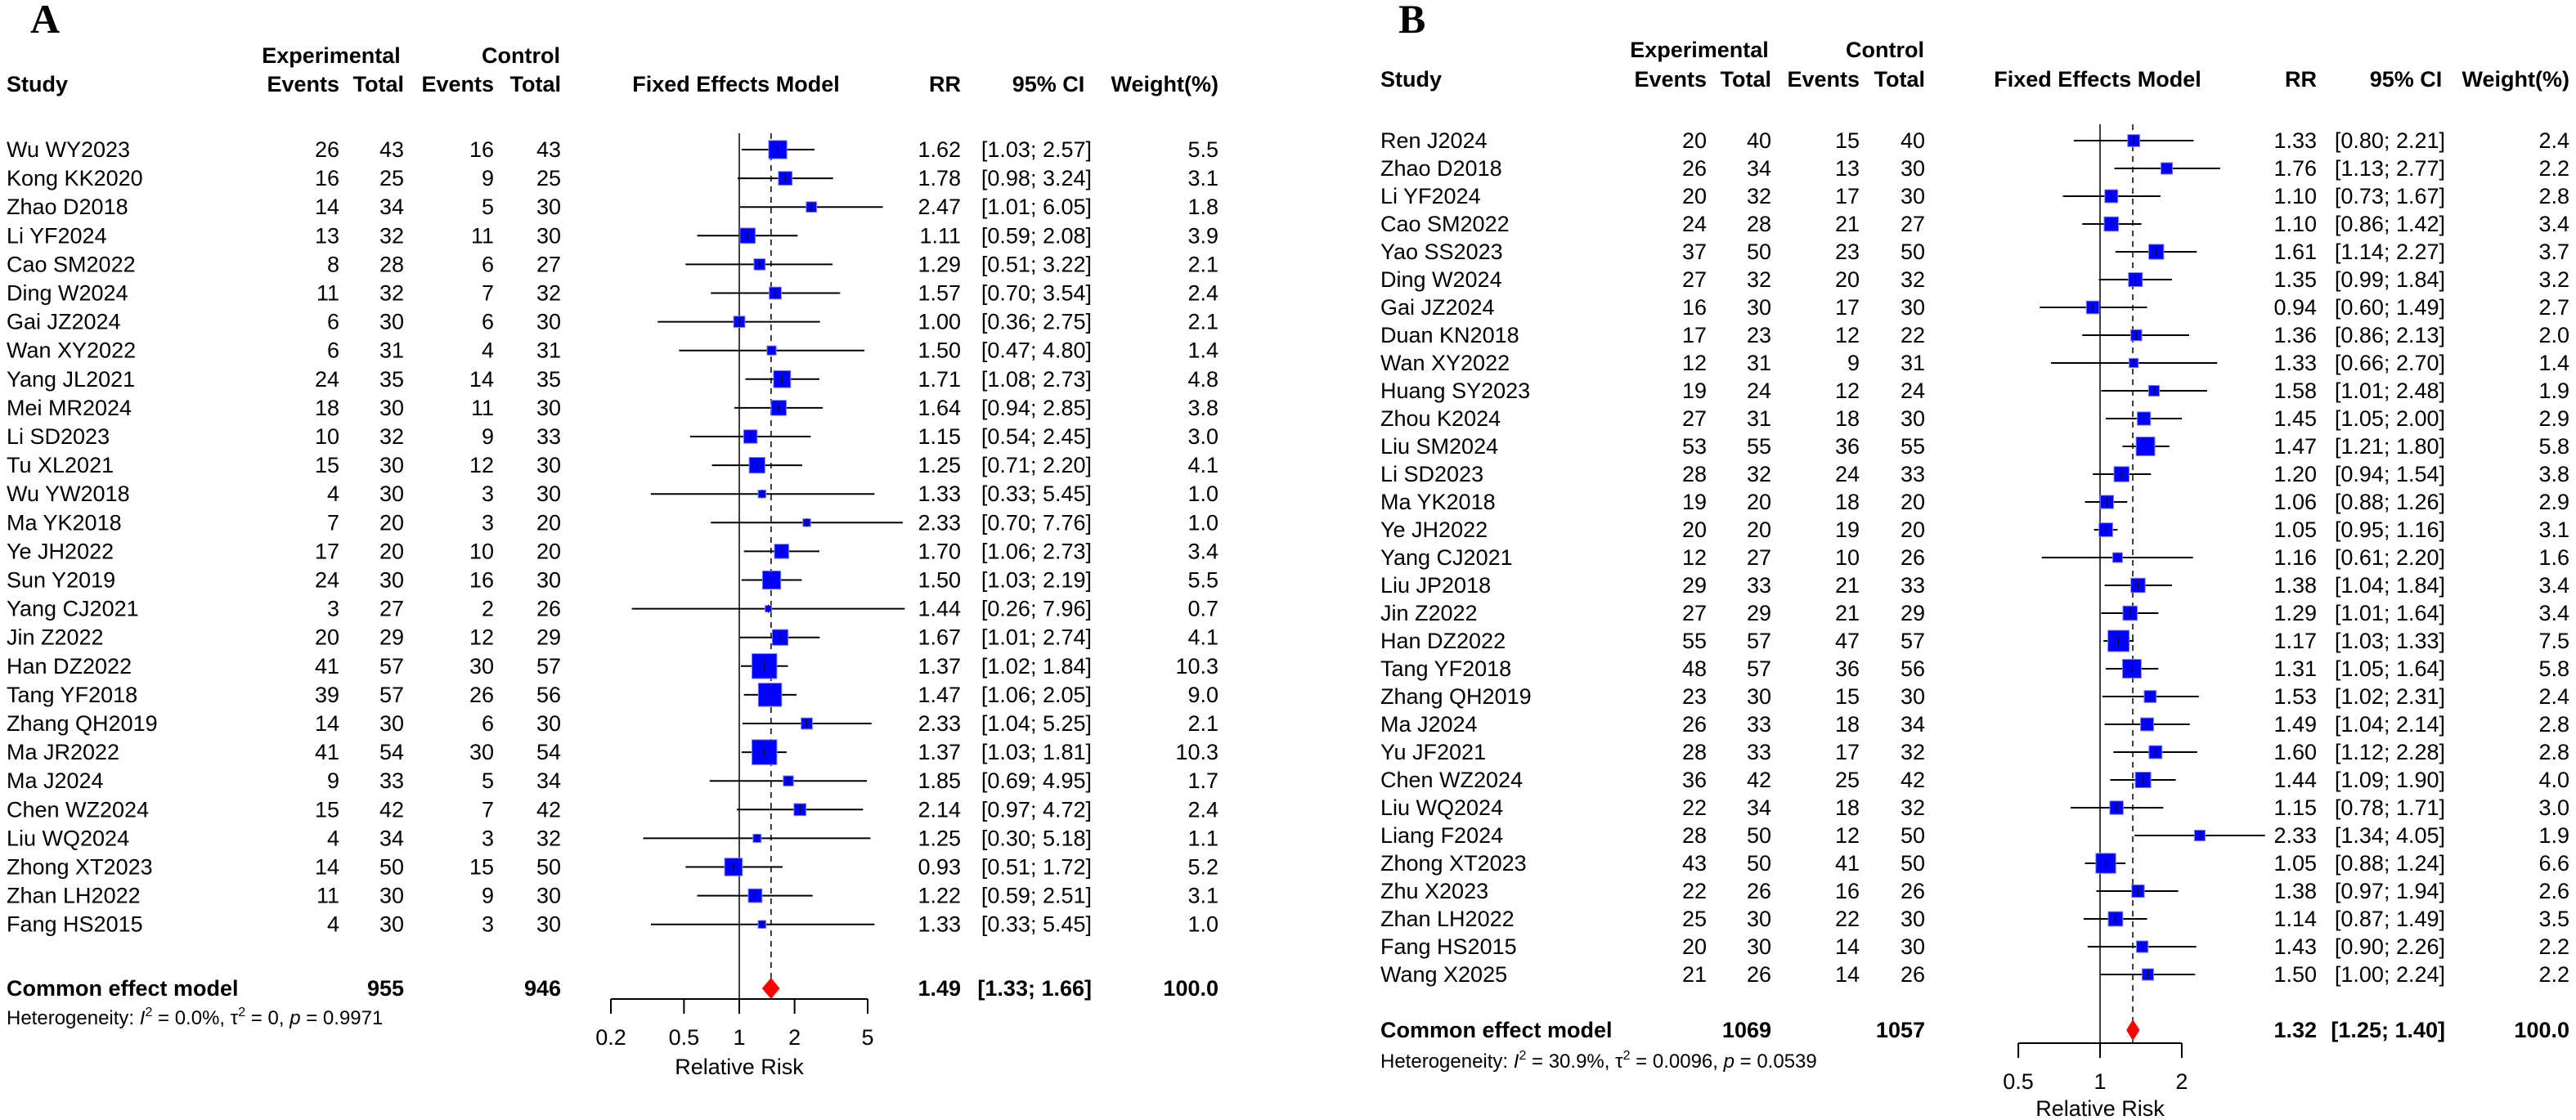 The image size is (2576, 1120). What do you see at coordinates (327, 896) in the screenshot?
I see `exp-events: 11` at bounding box center [327, 896].